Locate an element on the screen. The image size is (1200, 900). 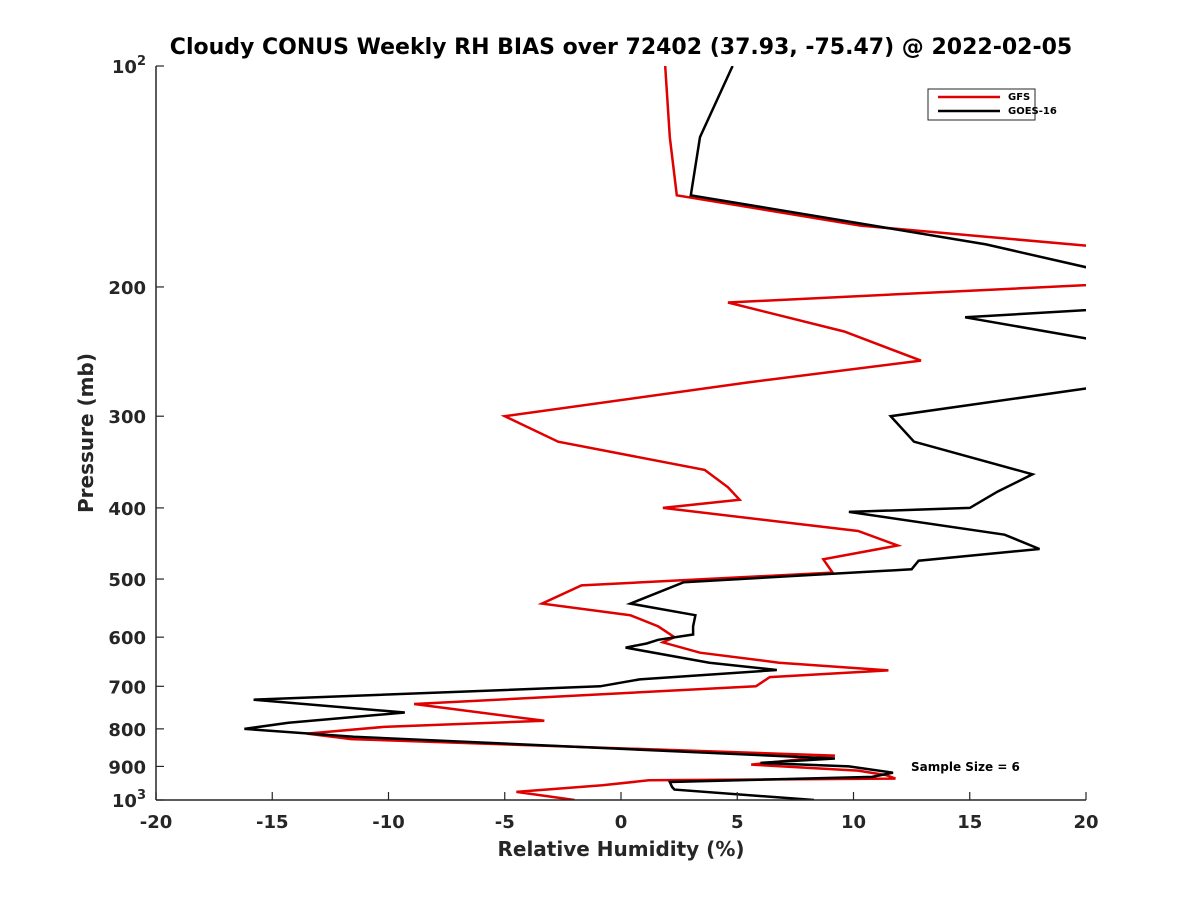
legend-gfs-label: GFS is located at coordinates (1019, 97).